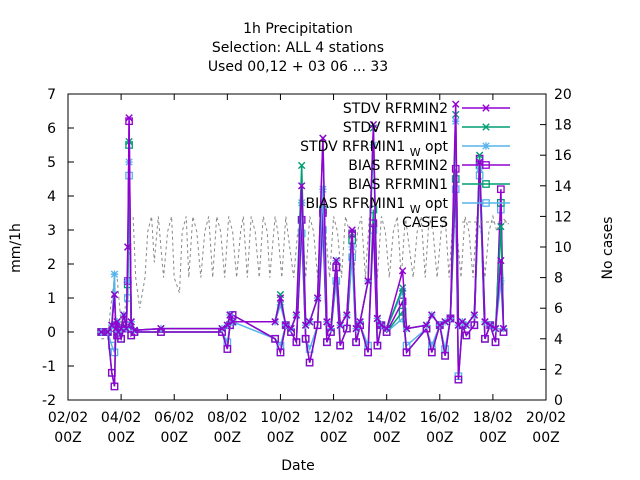  What do you see at coordinates (297, 466) in the screenshot?
I see `x-axis-label: Date` at bounding box center [297, 466].